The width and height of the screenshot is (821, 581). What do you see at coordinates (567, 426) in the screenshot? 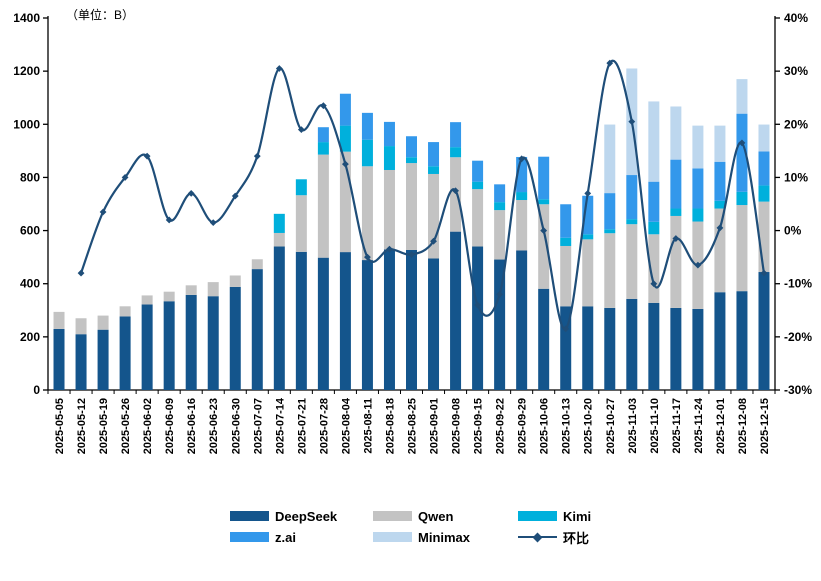
I see `x-tick-label: 2025-10-13` at bounding box center [567, 426].